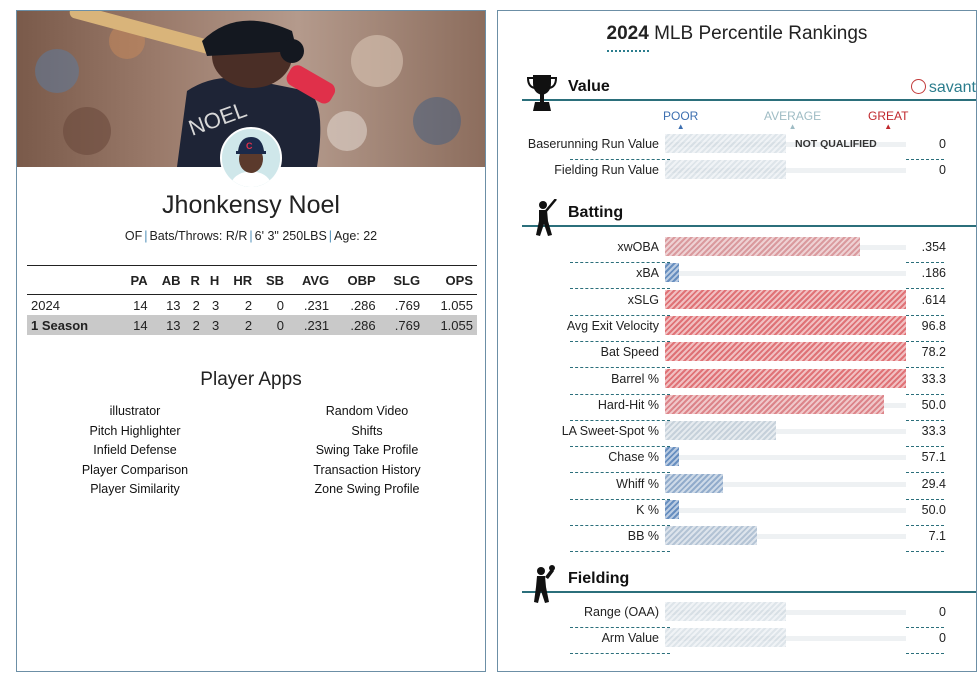  I want to click on player-height-weight: 6' 3" 250LBS, so click(290, 236).